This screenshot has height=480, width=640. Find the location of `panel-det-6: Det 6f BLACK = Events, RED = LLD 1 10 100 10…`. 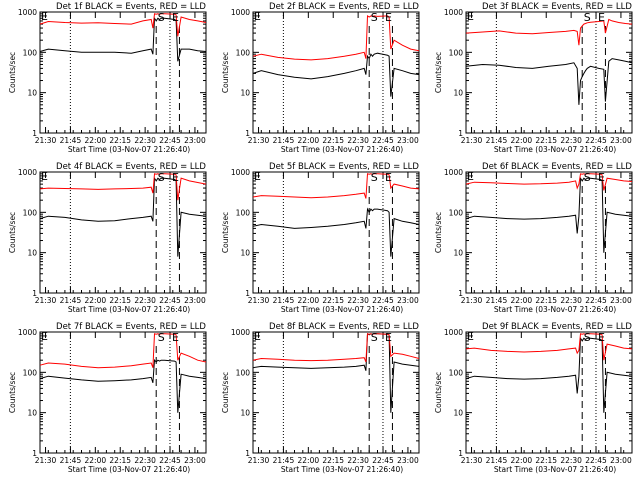

panel-det-6: Det 6f BLACK = Events, RED = LLD 1 10 100 10… is located at coordinates (533, 238).